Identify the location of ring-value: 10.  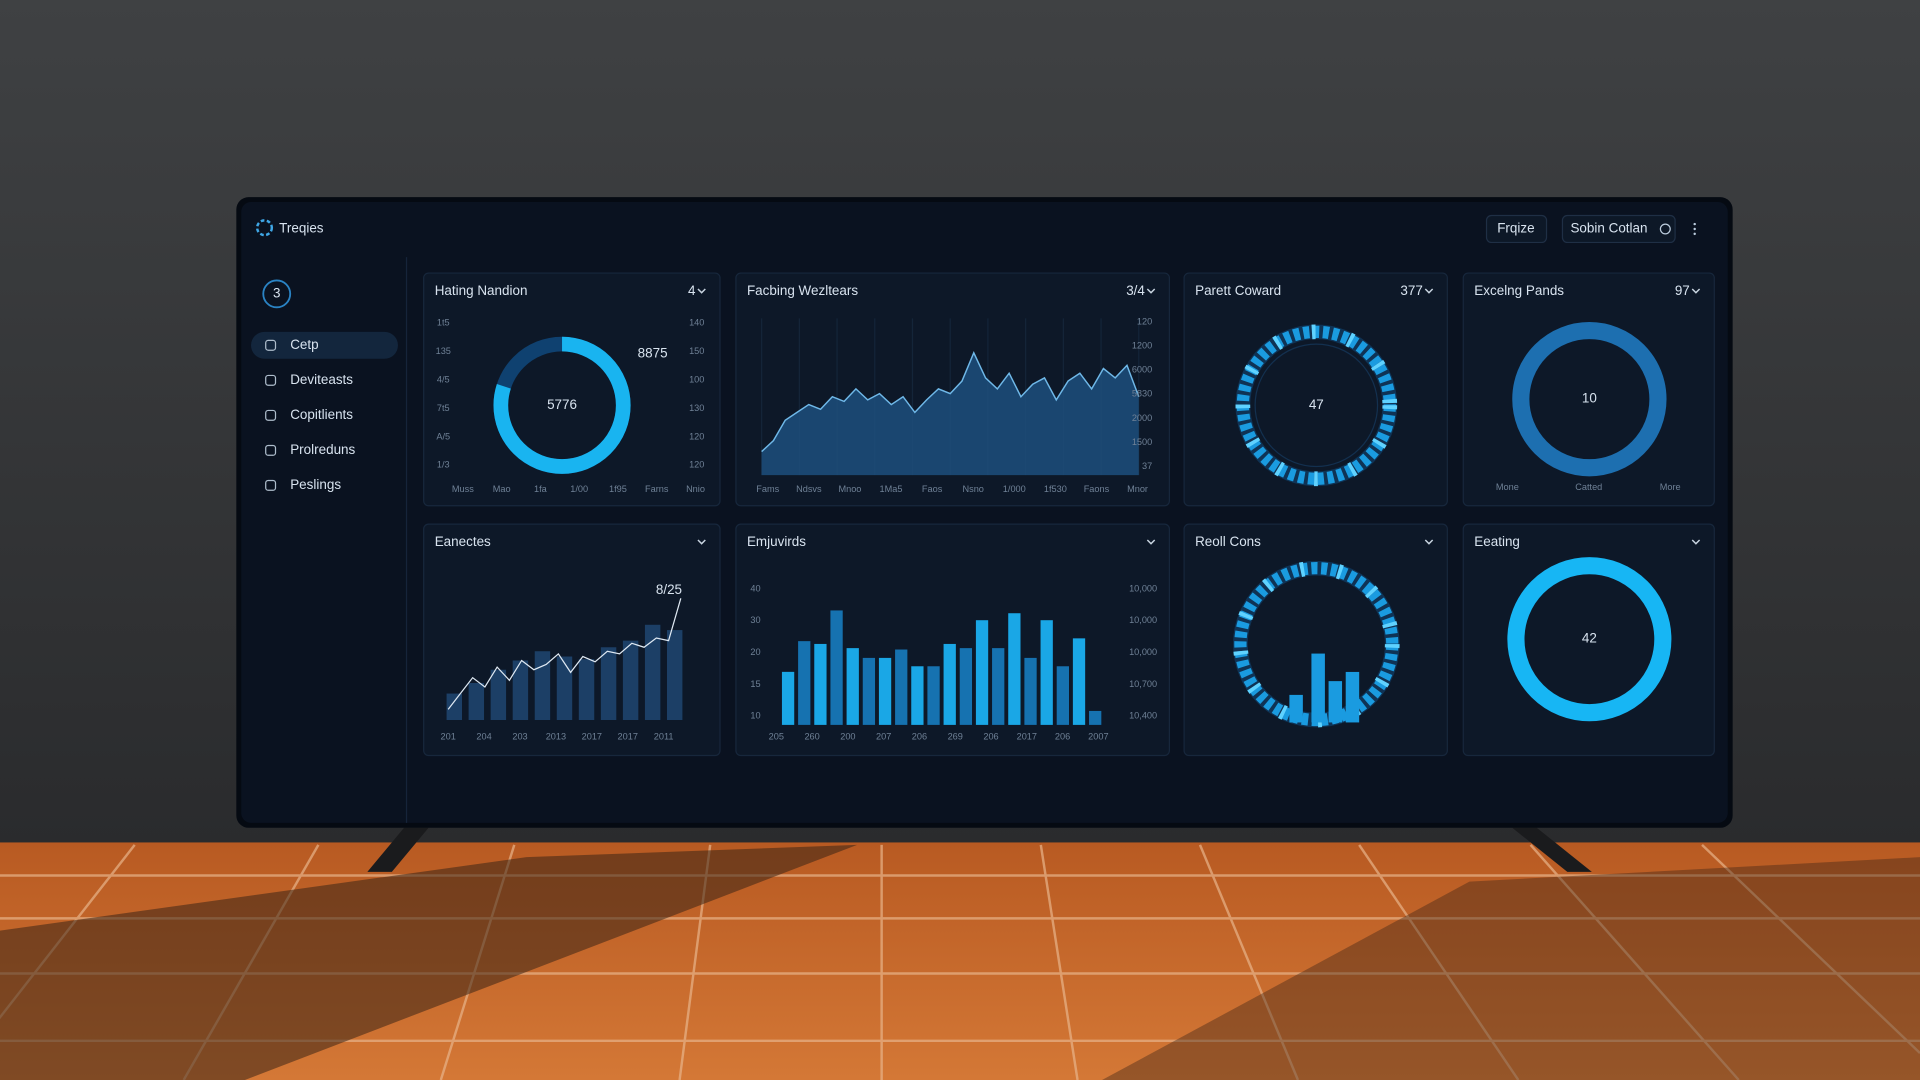
(1589, 398).